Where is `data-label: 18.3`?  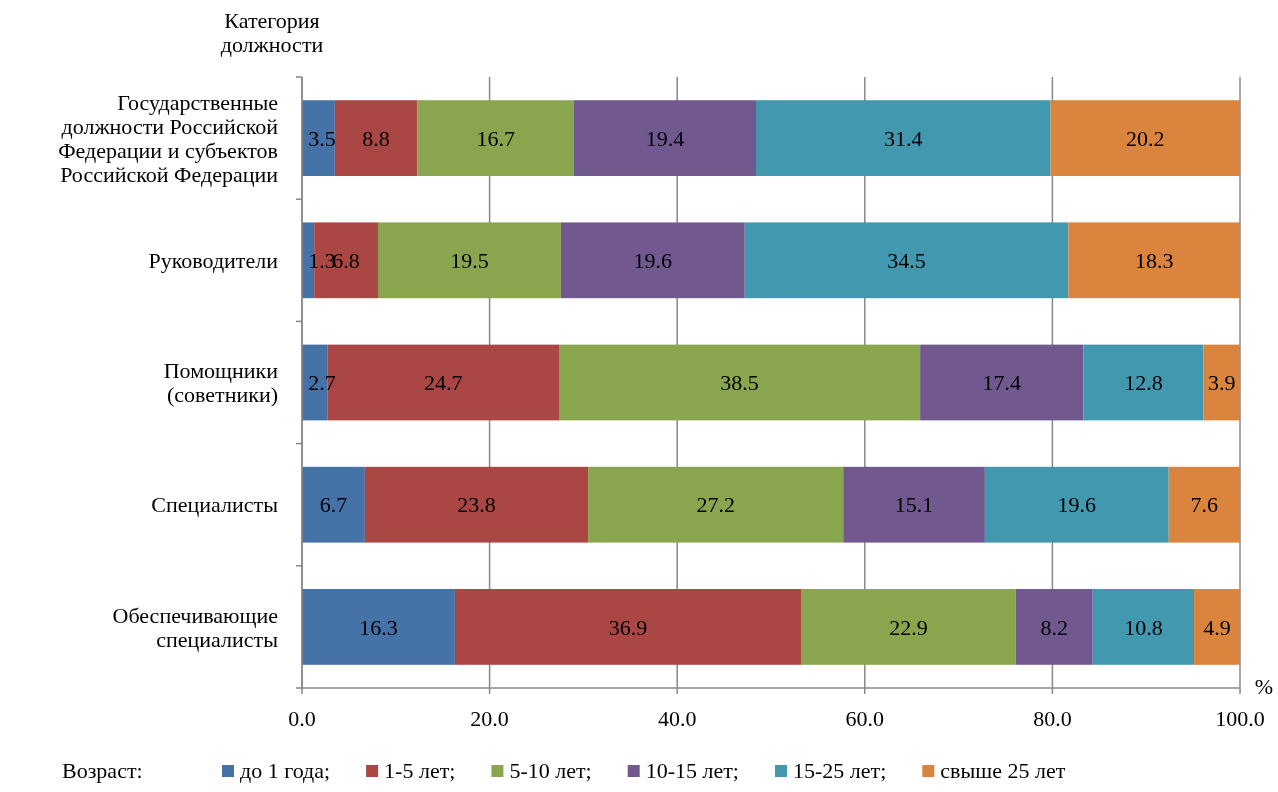 data-label: 18.3 is located at coordinates (1154, 260).